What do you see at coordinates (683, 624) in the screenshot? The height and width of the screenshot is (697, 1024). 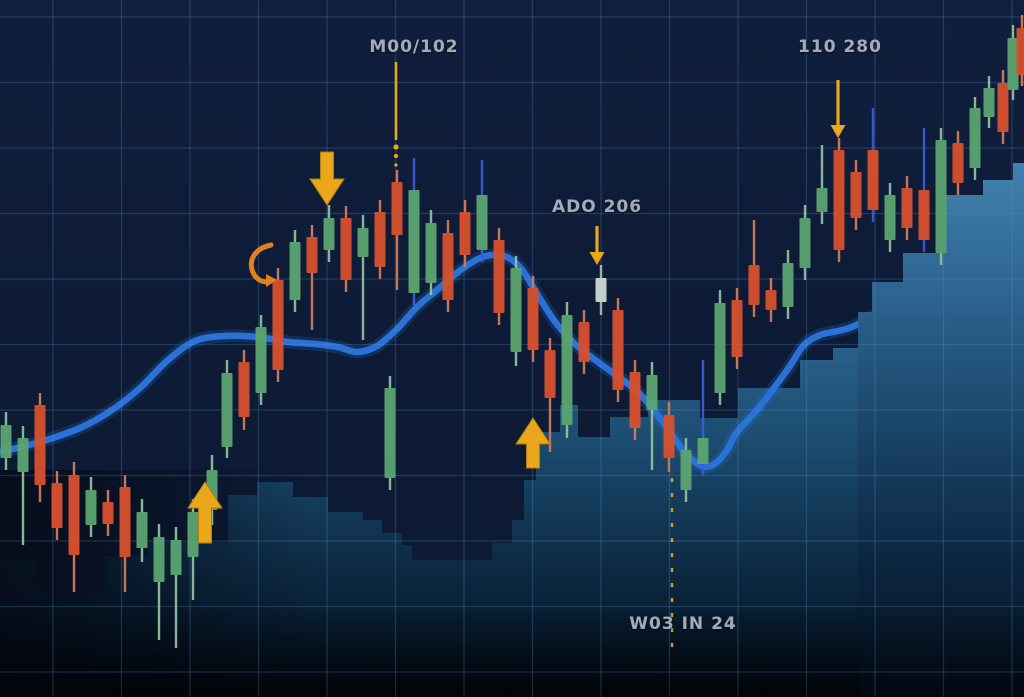 I see `annotation-label: W03 IN 24` at bounding box center [683, 624].